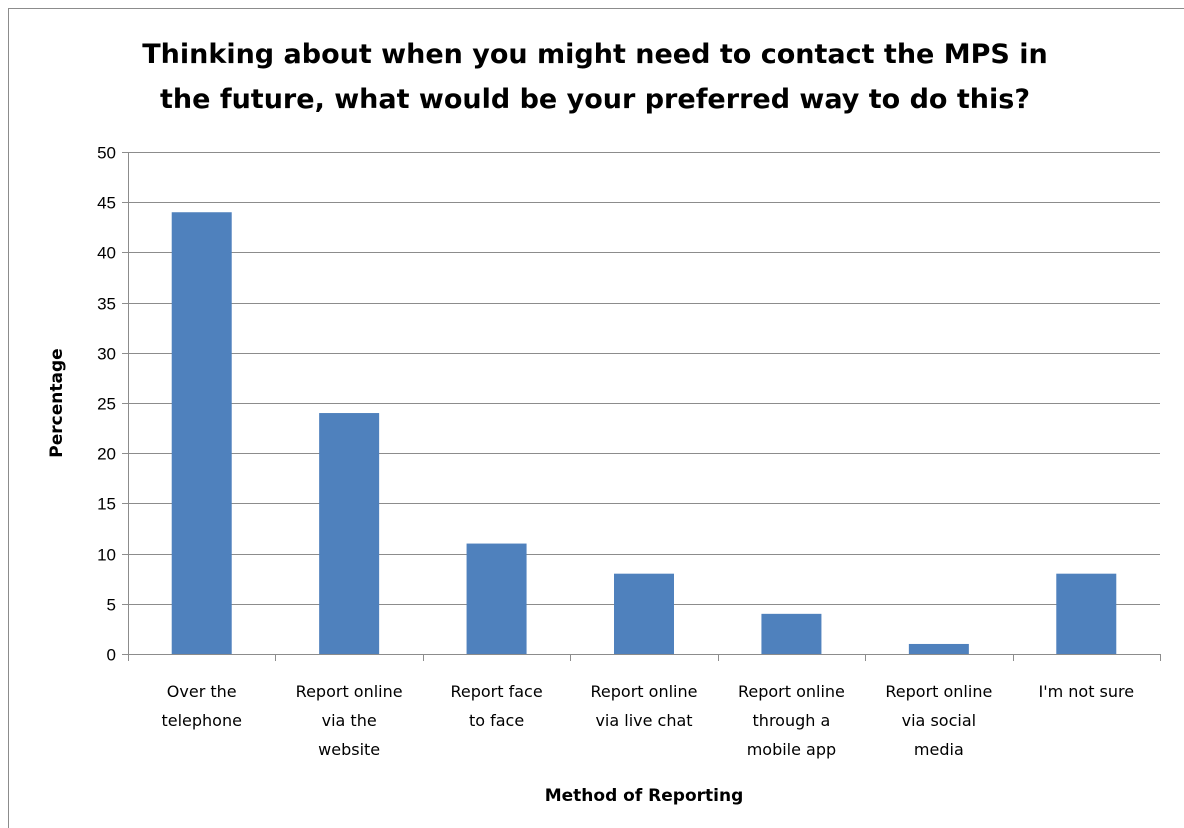 This screenshot has width=1184, height=828. I want to click on y-tick-label: 15, so click(106, 504).